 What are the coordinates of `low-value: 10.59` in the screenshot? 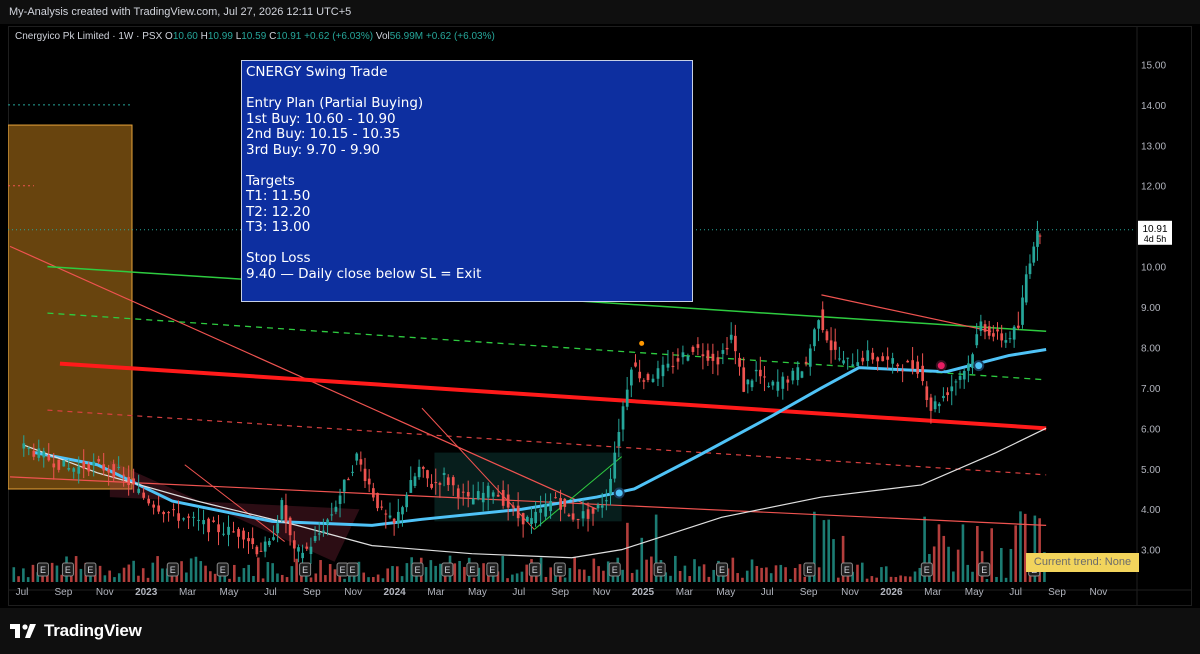 It's located at (254, 36).